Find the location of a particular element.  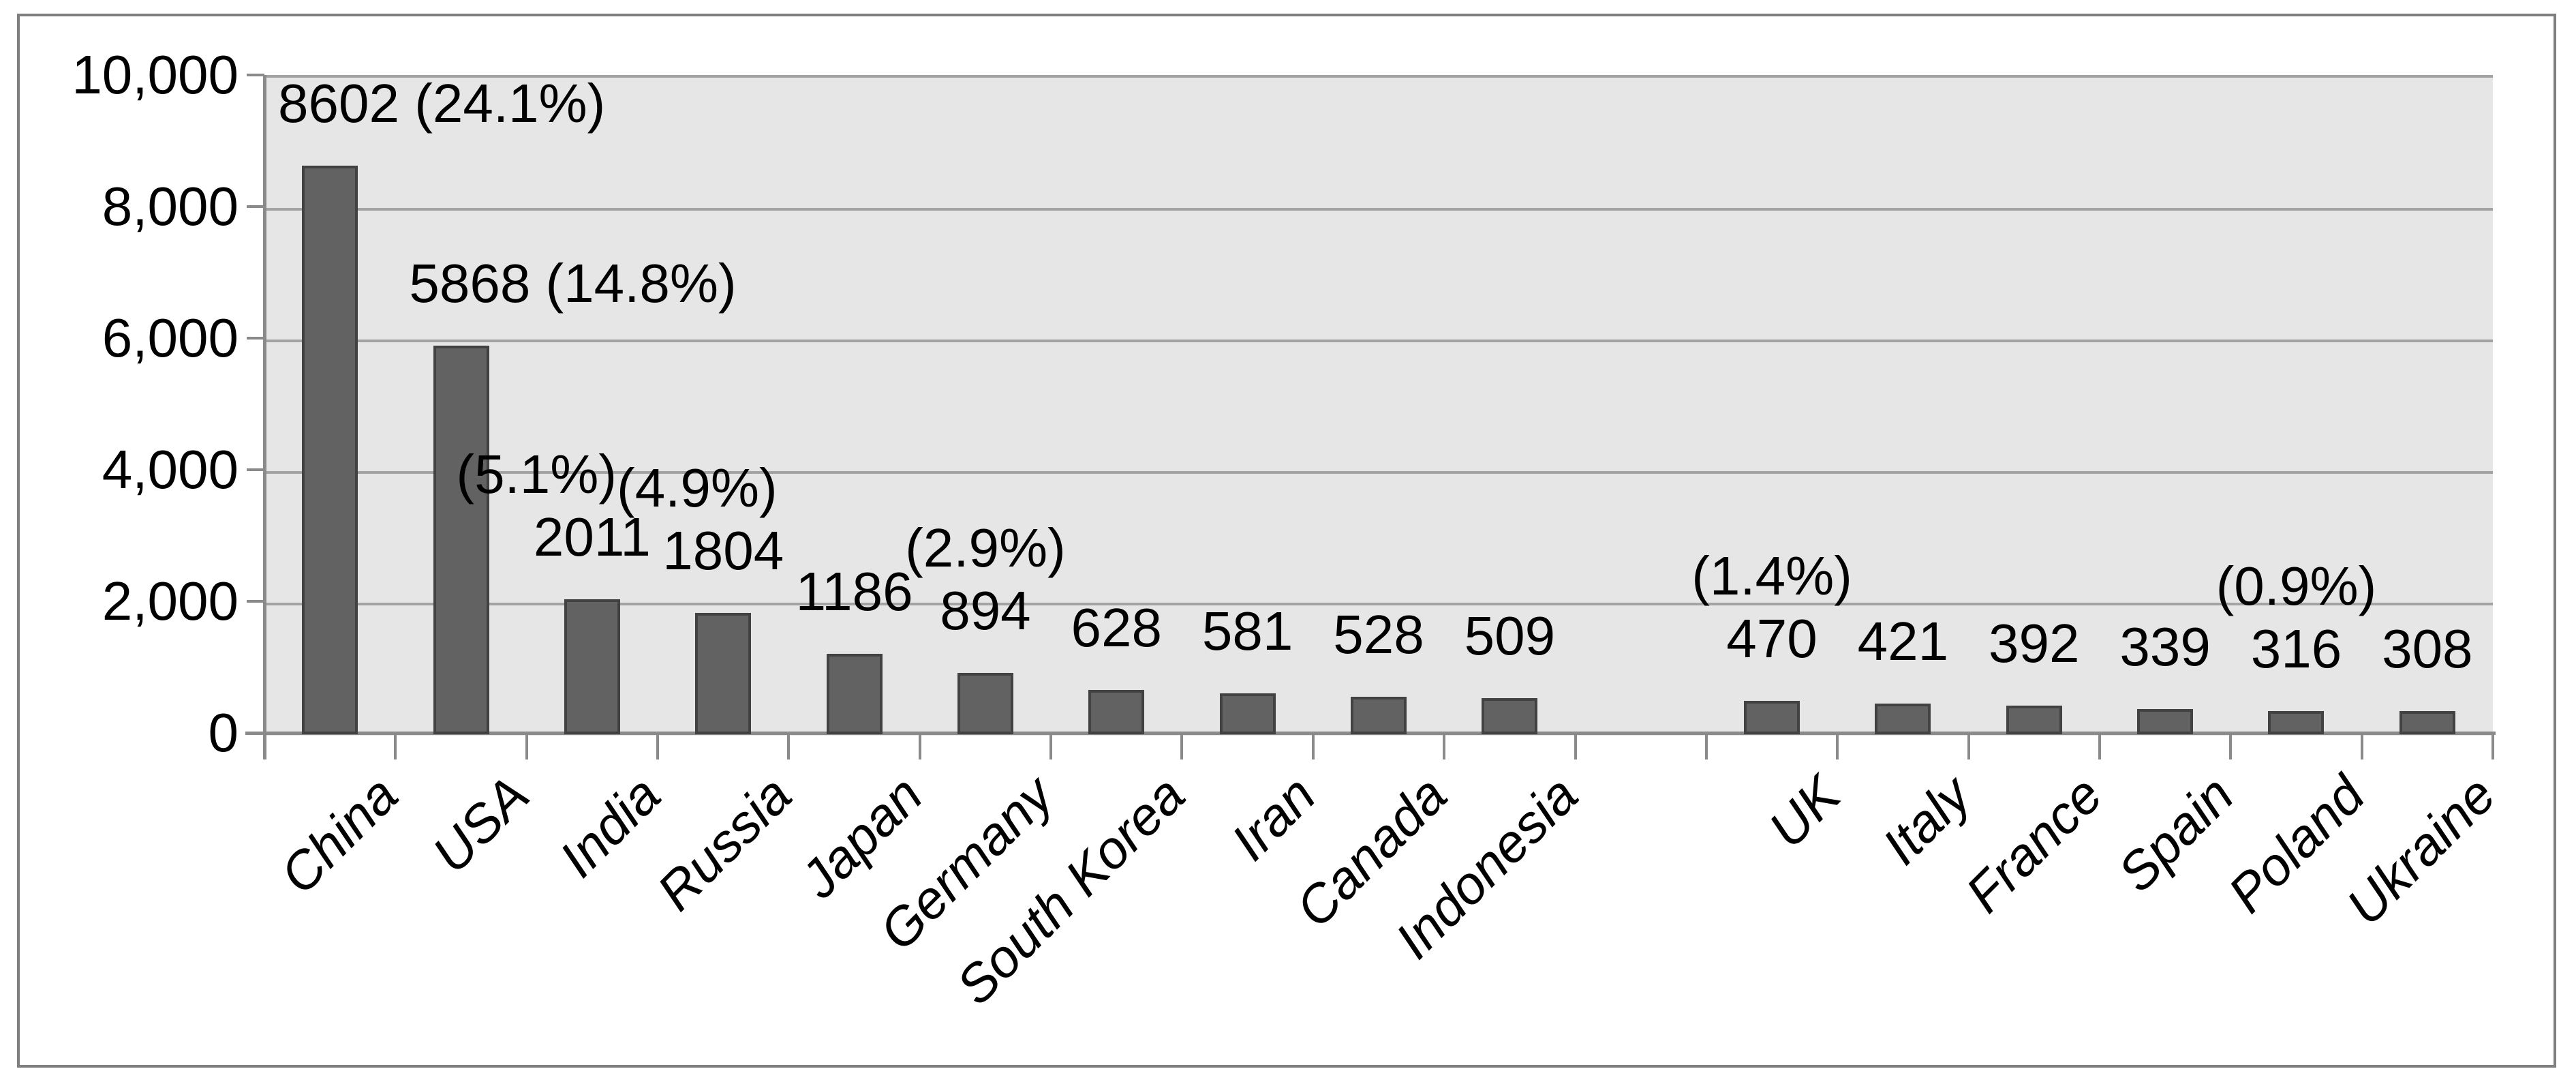

y-axis-label-6-000: 6,000 is located at coordinates (170, 337).